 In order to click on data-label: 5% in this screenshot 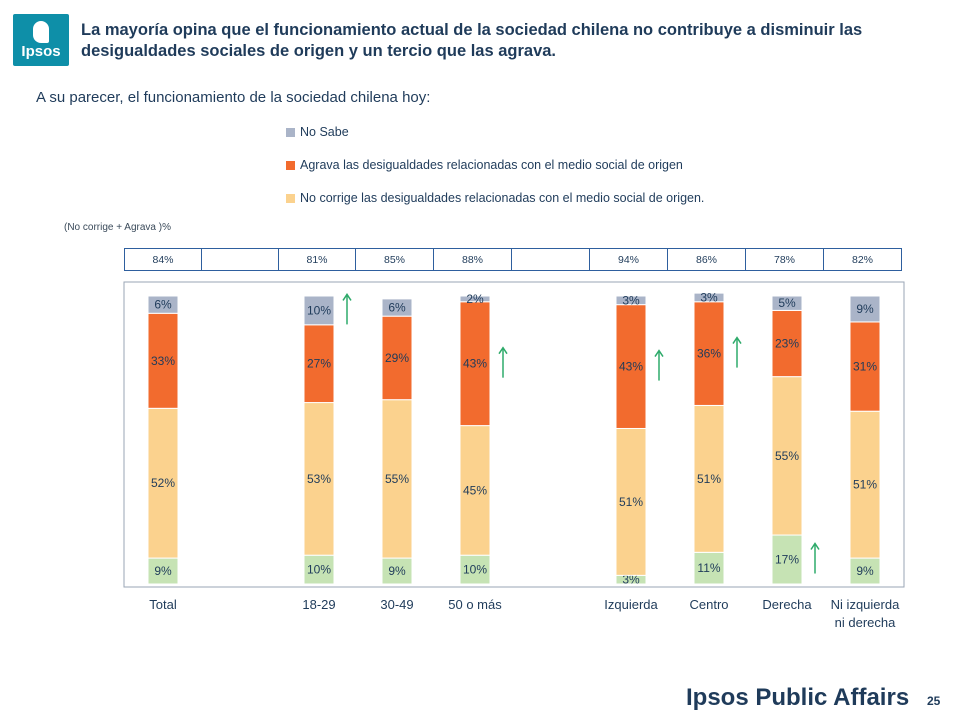, I will do `click(787, 303)`.